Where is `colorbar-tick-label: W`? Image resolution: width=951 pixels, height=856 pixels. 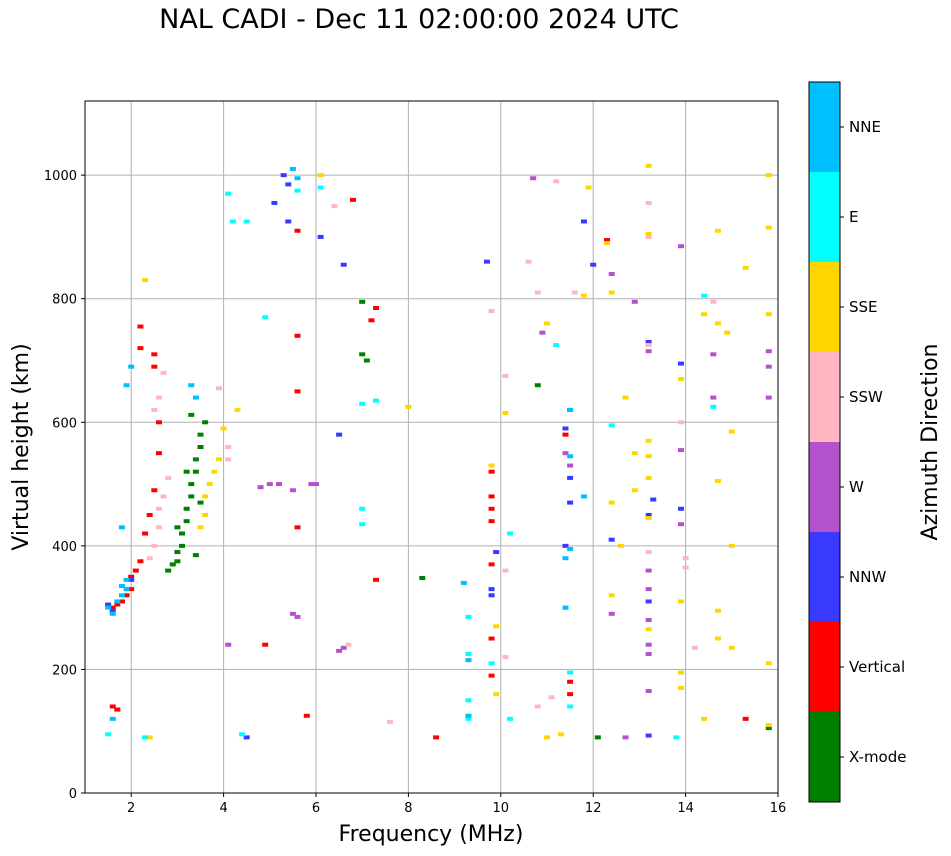
colorbar-tick-label: W is located at coordinates (856, 487).